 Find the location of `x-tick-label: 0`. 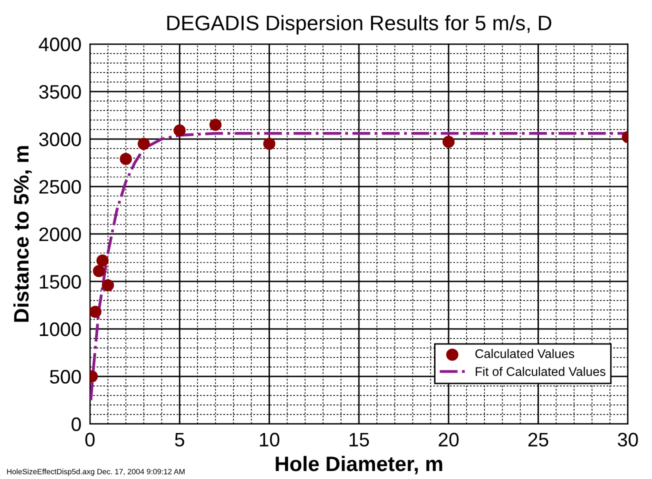

x-tick-label: 0 is located at coordinates (90, 439).